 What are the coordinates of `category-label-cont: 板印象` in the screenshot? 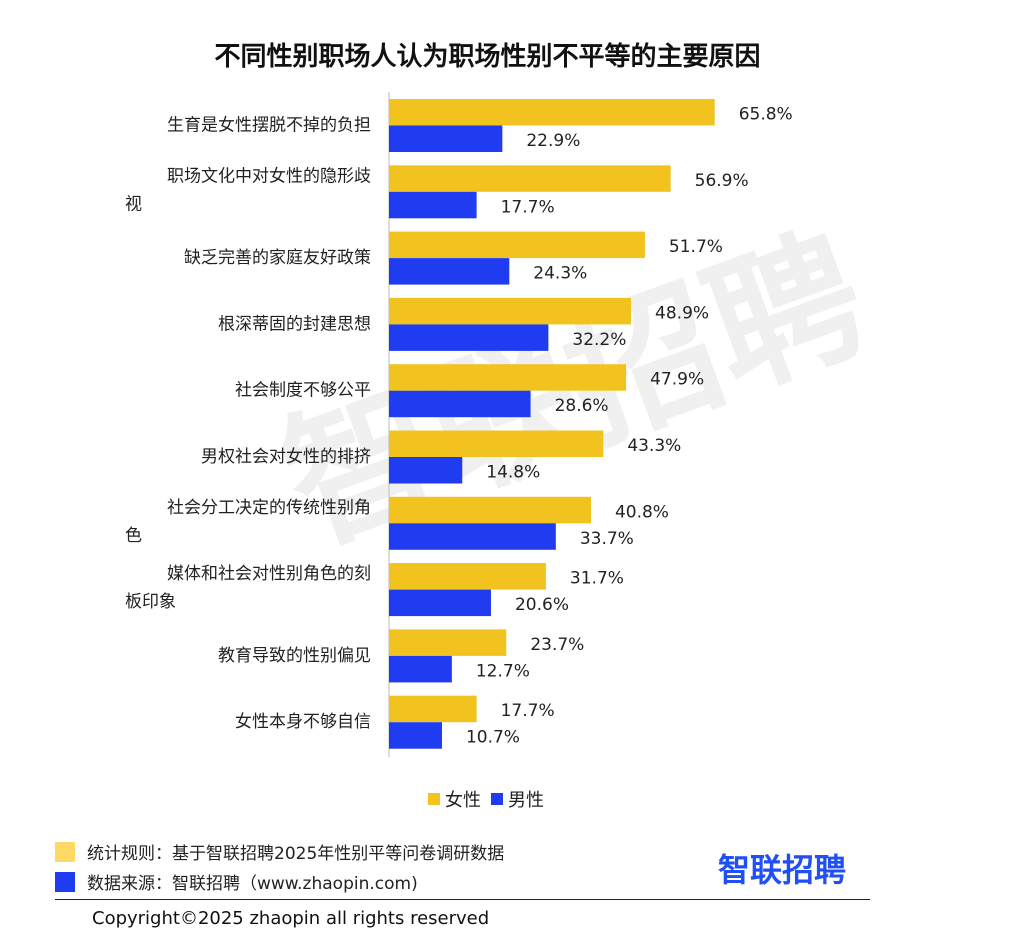 It's located at (150, 602).